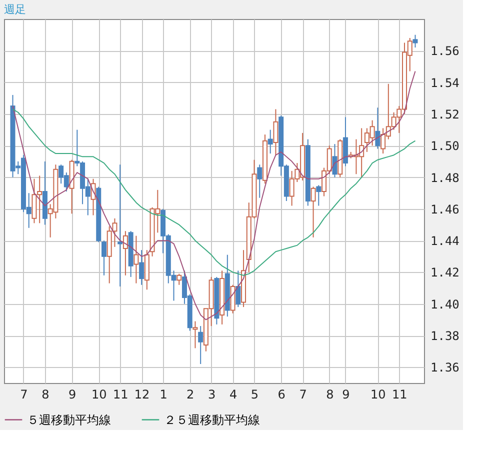 The height and width of the screenshot is (464, 478). Describe the element at coordinates (254, 395) in the screenshot. I see `x-tick-label: 5` at that location.